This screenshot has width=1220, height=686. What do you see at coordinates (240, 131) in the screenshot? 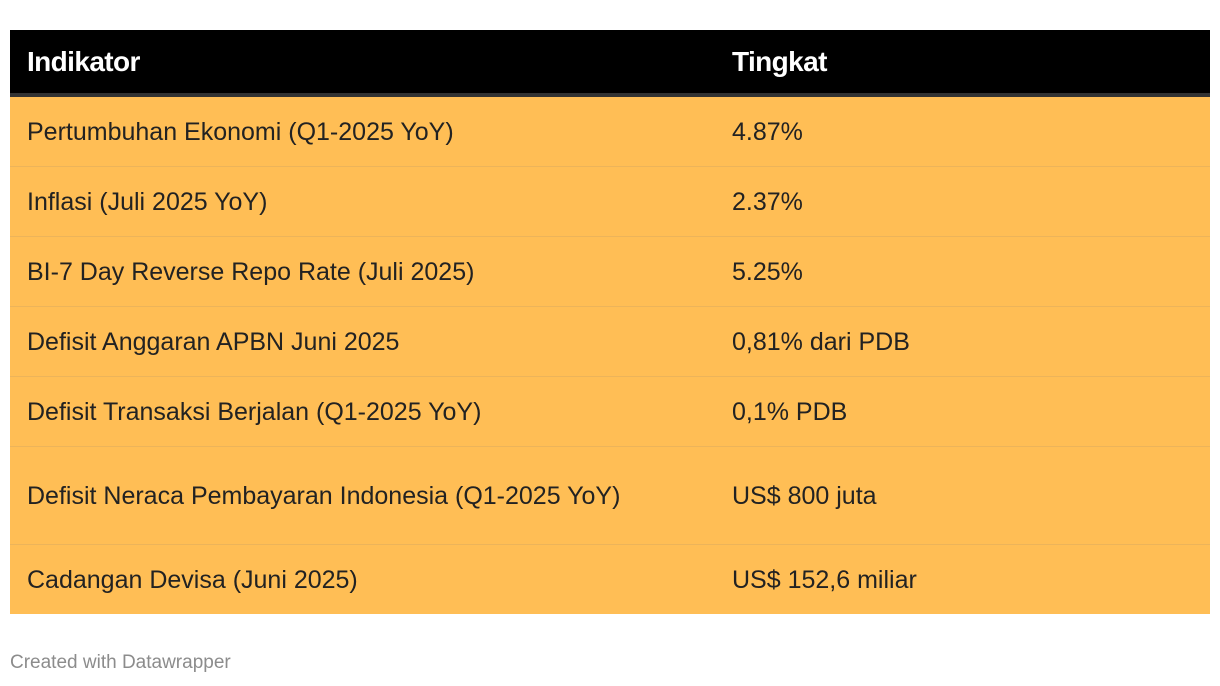
I see `indicator-label: Pertumbuhan Ekonomi (Q1-2025 YoY)` at bounding box center [240, 131].